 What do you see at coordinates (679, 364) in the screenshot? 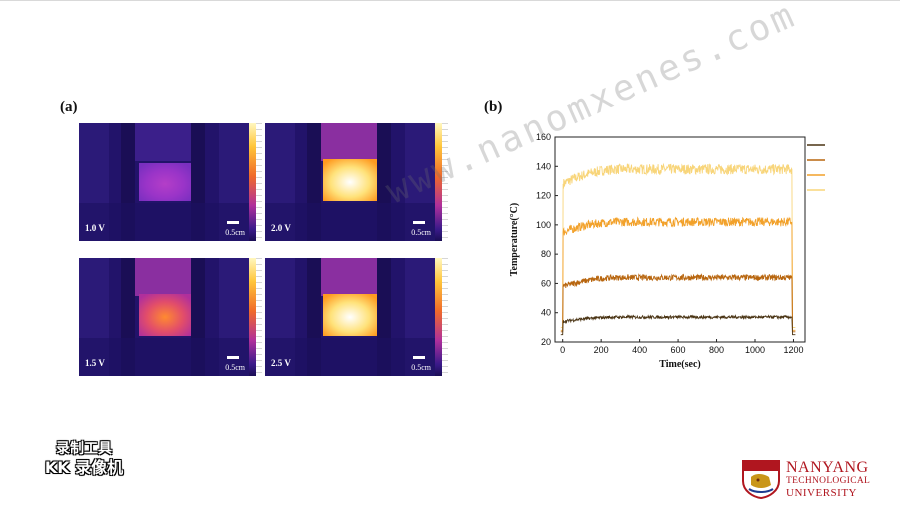
I see `x-axis-label: Time(sec)` at bounding box center [679, 364].